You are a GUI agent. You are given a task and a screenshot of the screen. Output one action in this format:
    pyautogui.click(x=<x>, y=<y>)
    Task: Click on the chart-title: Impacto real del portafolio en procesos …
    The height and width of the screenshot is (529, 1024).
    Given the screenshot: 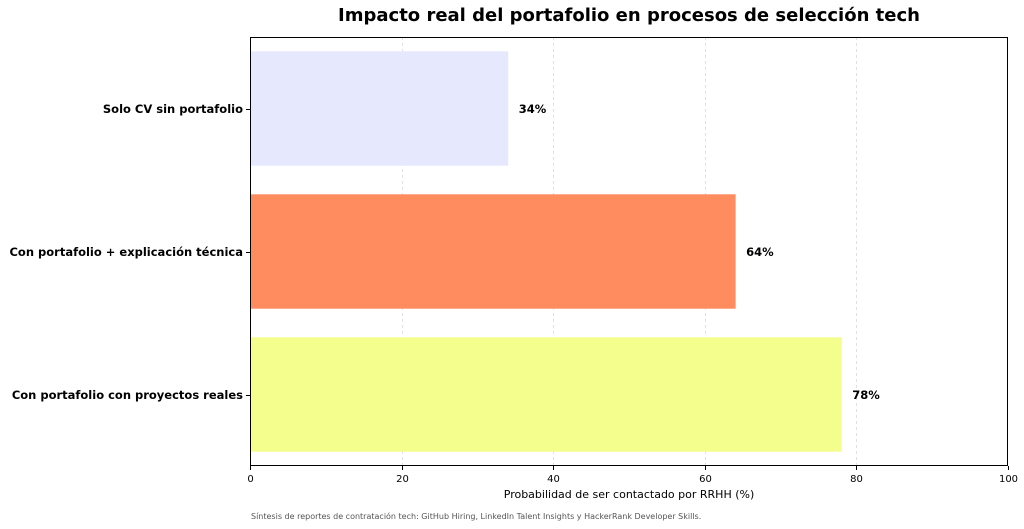 What is the action you would take?
    pyautogui.click(x=629, y=15)
    